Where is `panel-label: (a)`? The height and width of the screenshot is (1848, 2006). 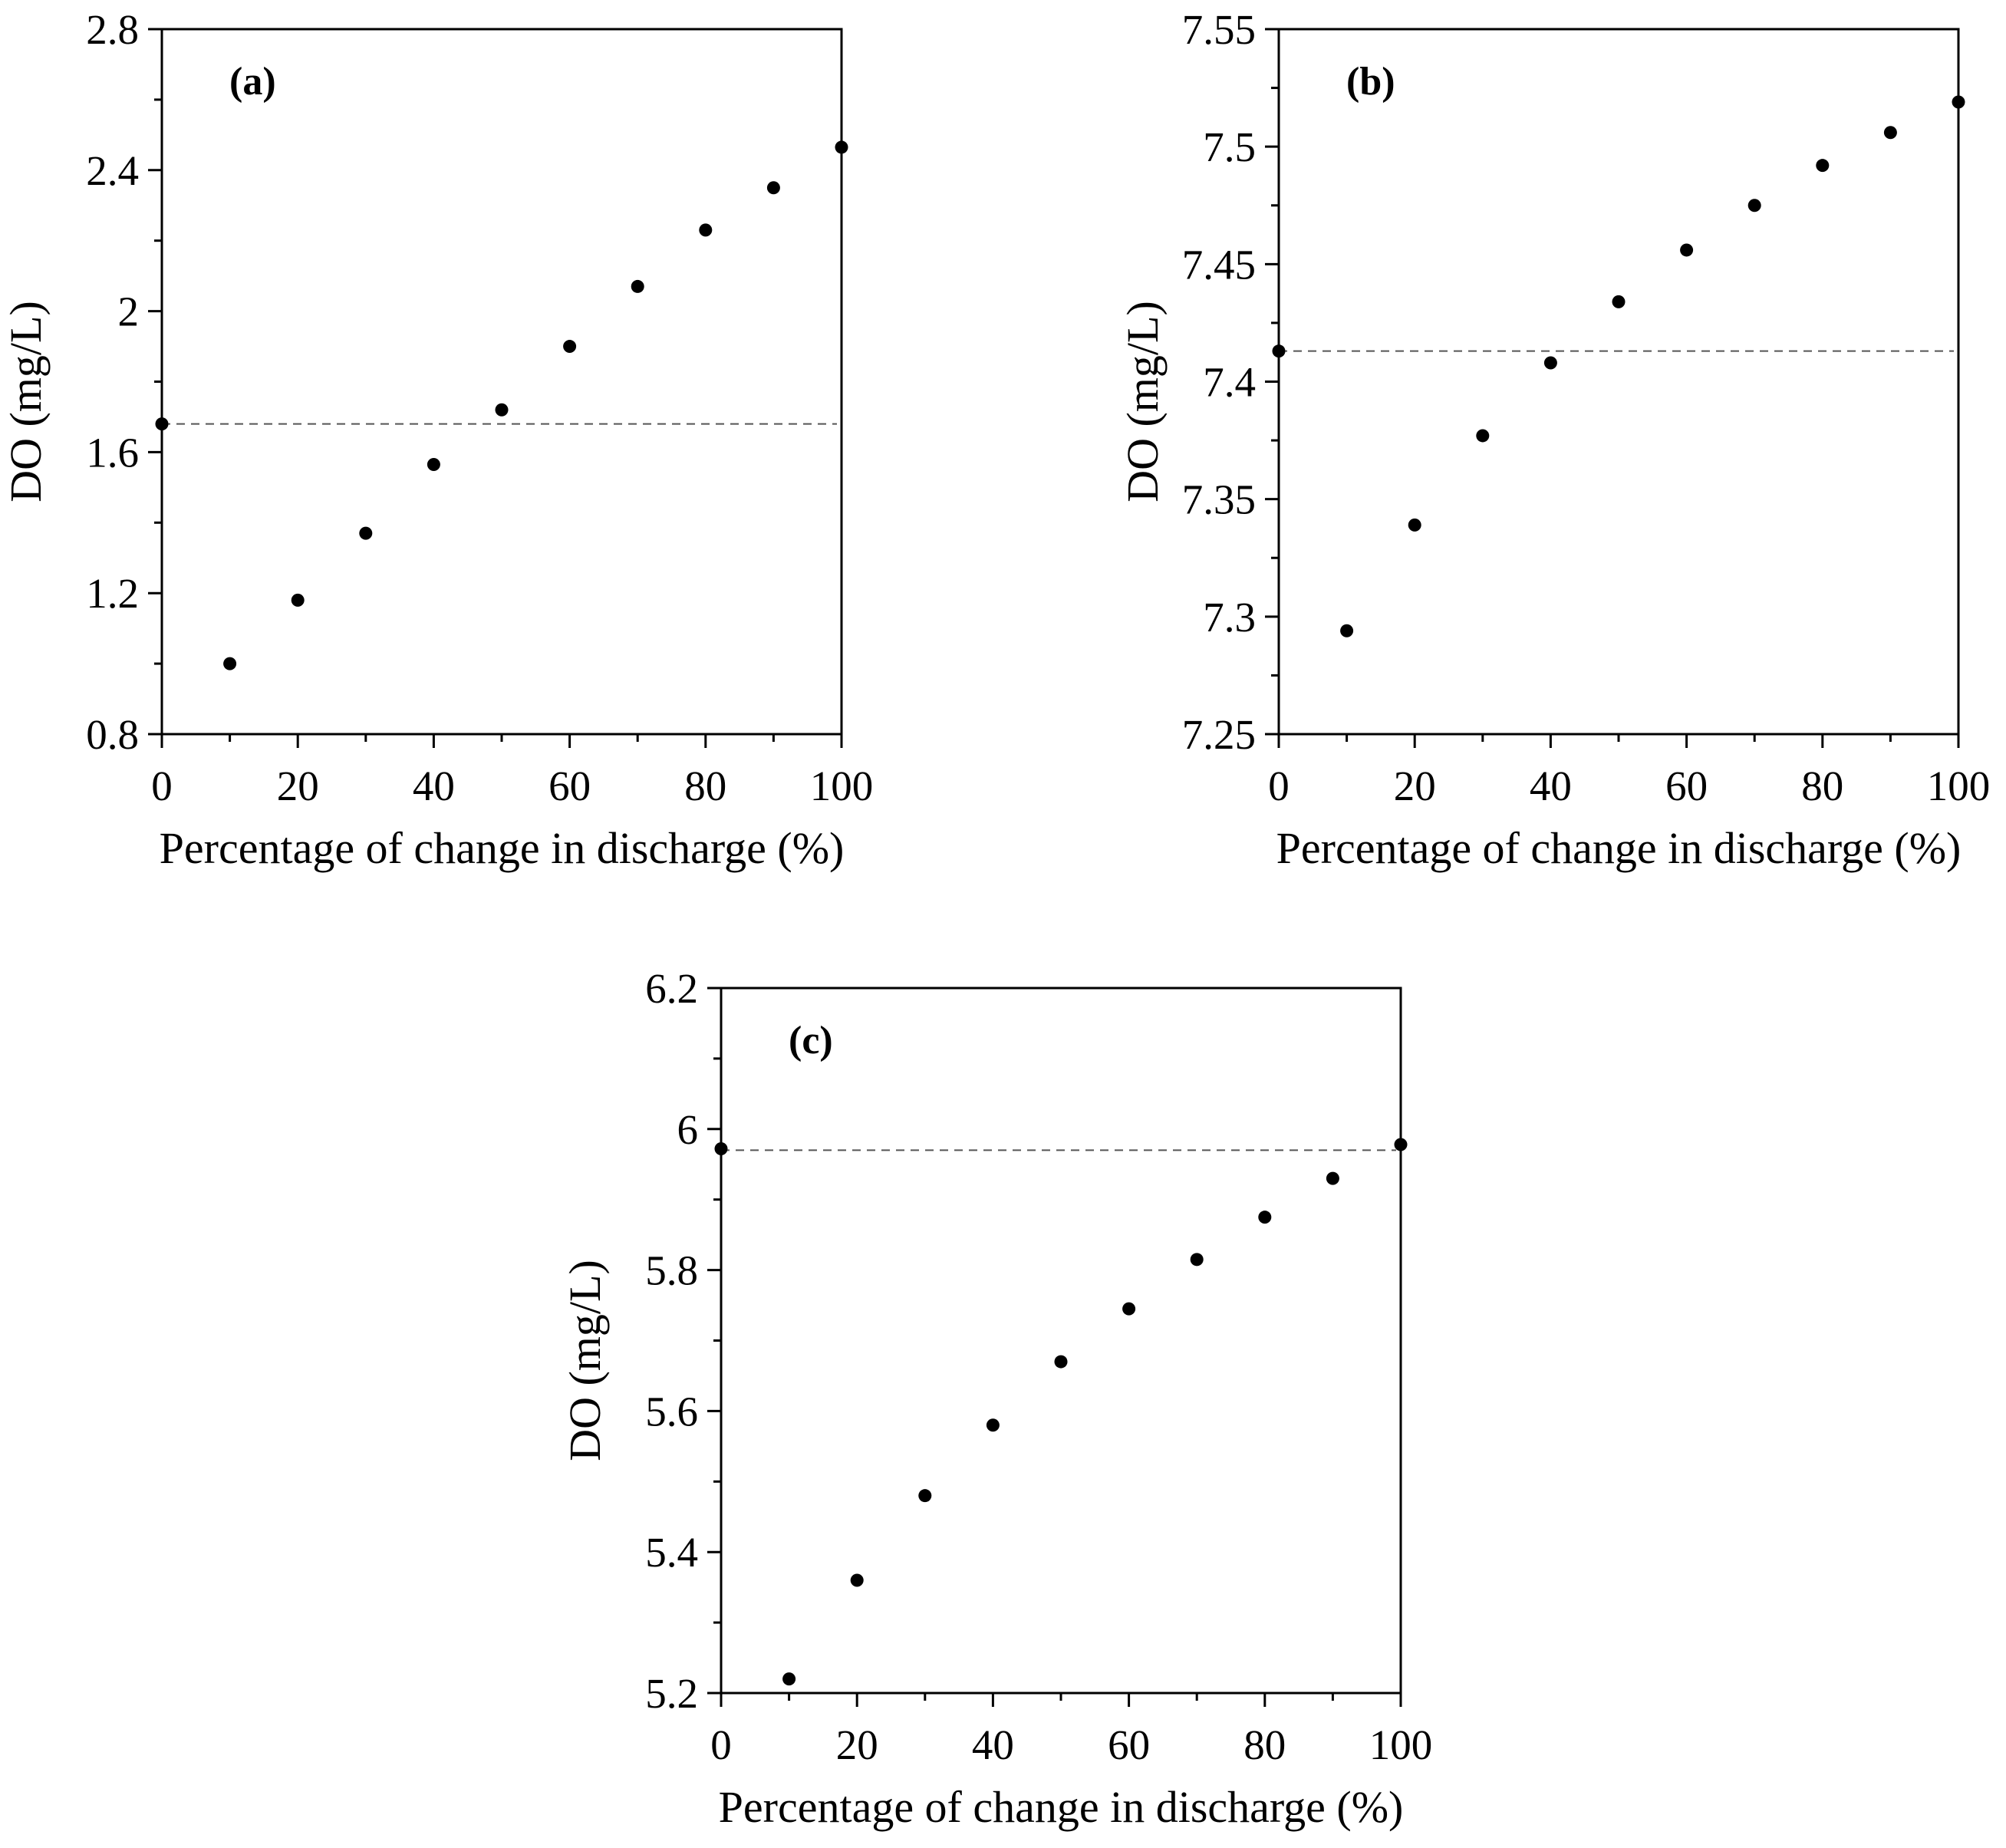
panel-label: (a) is located at coordinates (252, 82).